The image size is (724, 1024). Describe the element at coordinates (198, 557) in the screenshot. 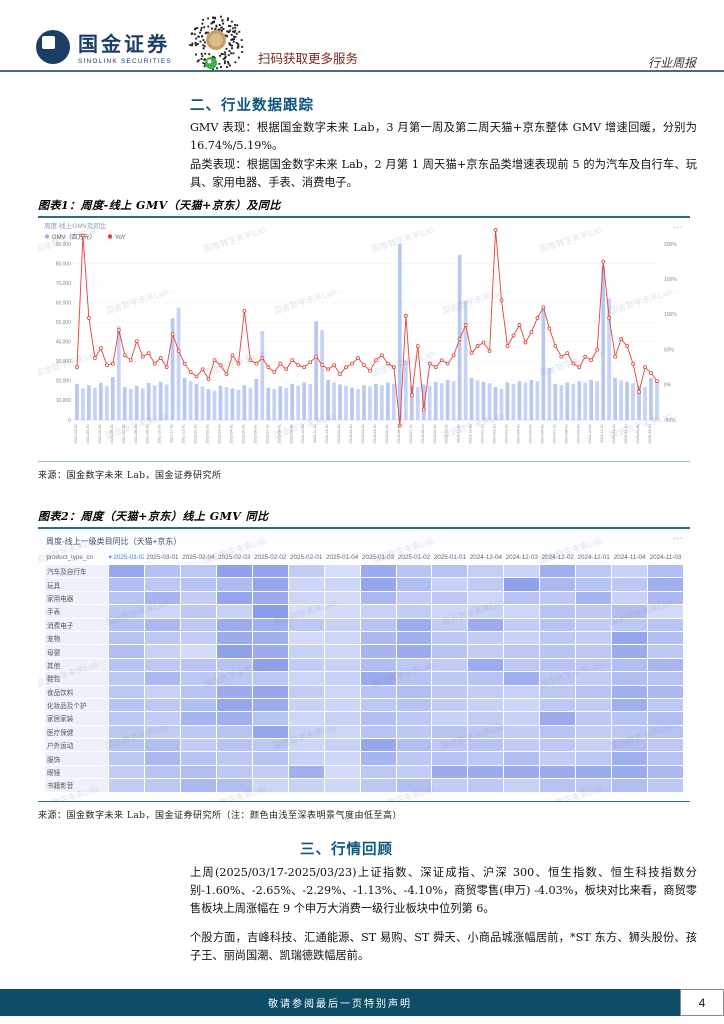

I see `heatmap-column-header: 2025-02-04` at that location.